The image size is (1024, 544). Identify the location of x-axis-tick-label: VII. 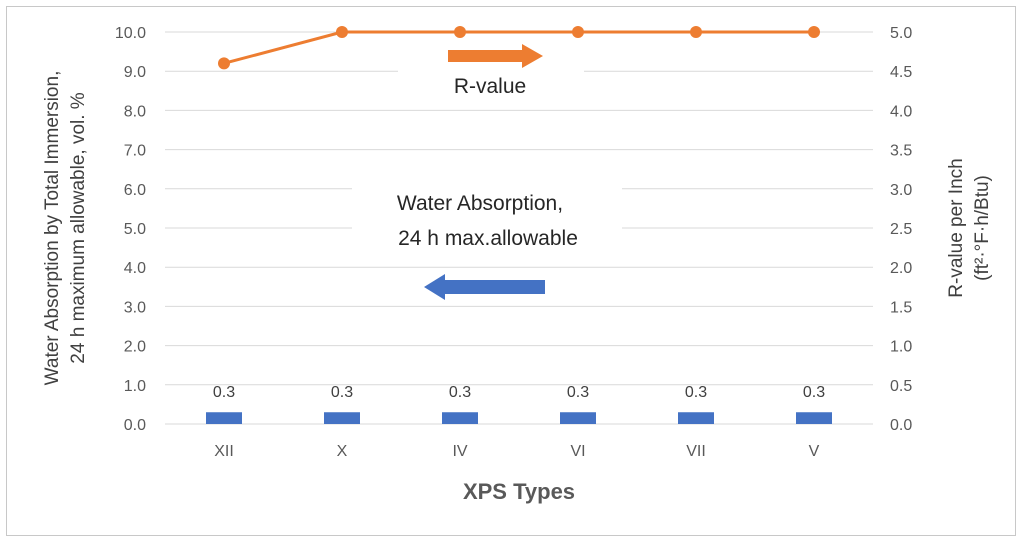
(696, 451).